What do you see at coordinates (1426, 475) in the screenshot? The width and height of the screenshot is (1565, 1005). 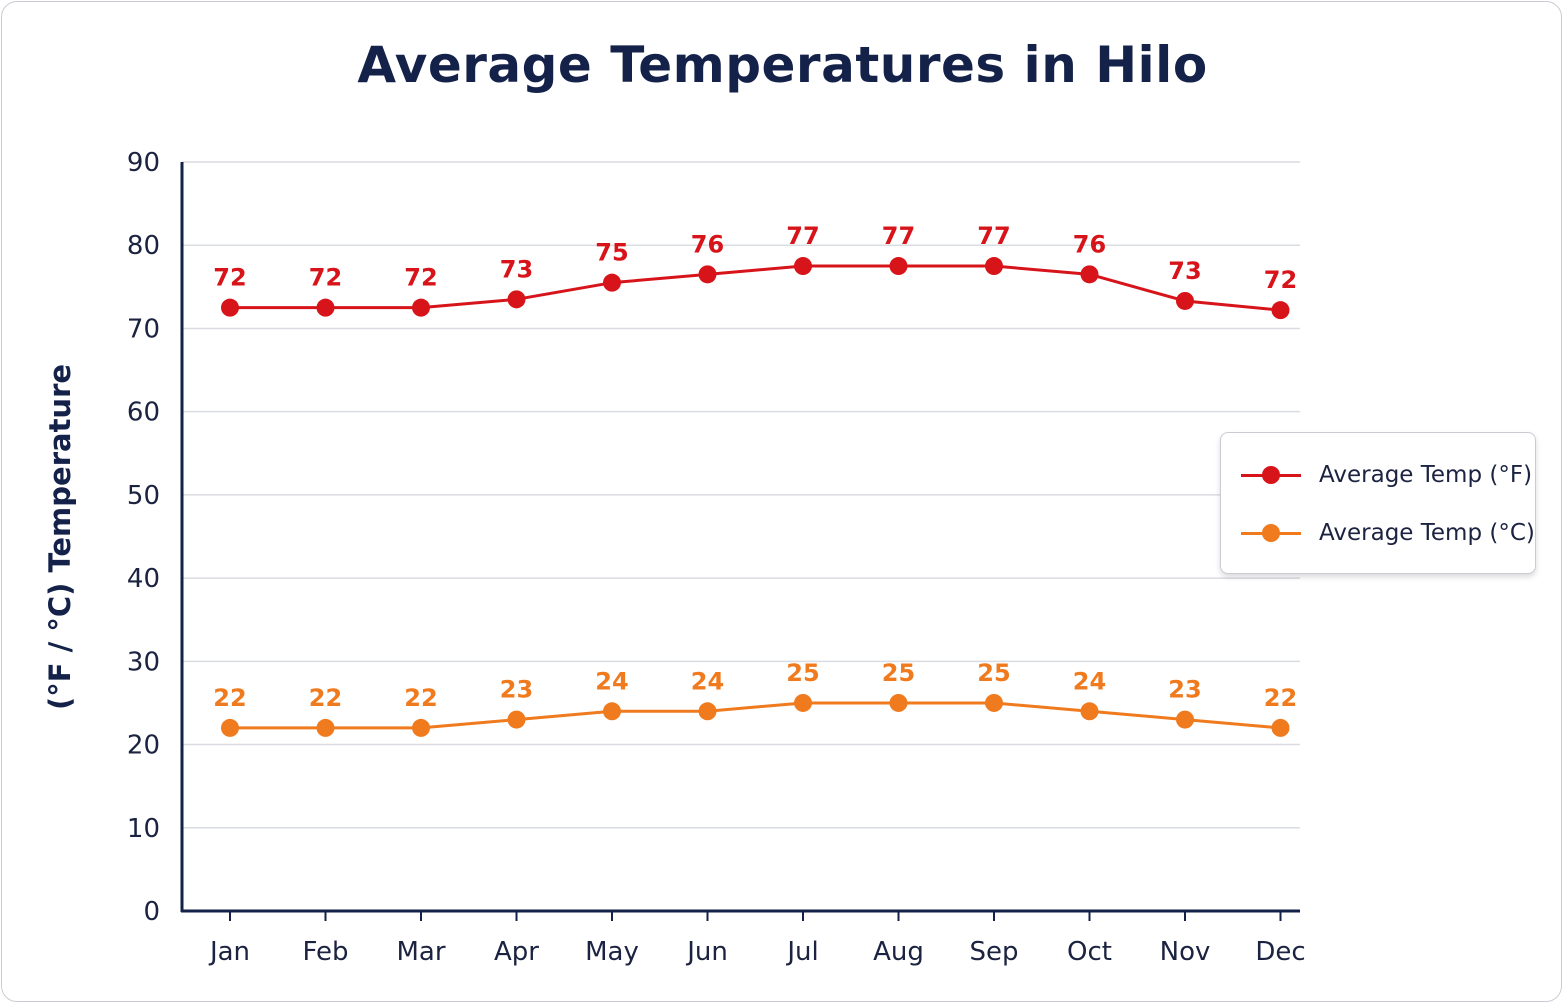 I see `legend-label-fahrenheit: Average Temp (°F)` at bounding box center [1426, 475].